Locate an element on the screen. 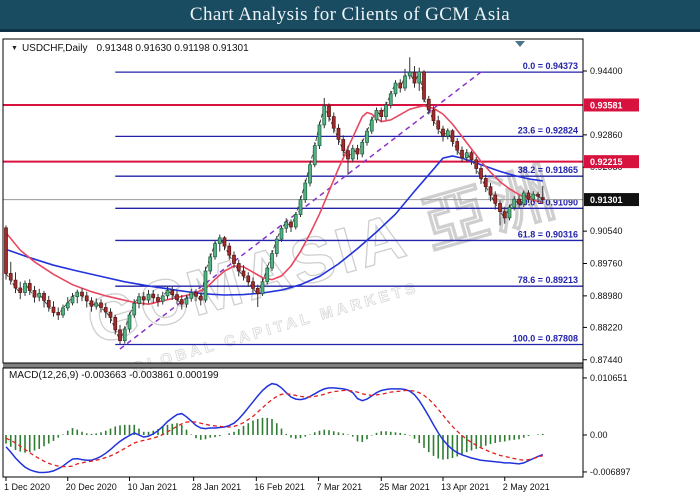 Image resolution: width=700 pixels, height=500 pixels. symbol-dropdown-icon: ▼ is located at coordinates (14, 48).